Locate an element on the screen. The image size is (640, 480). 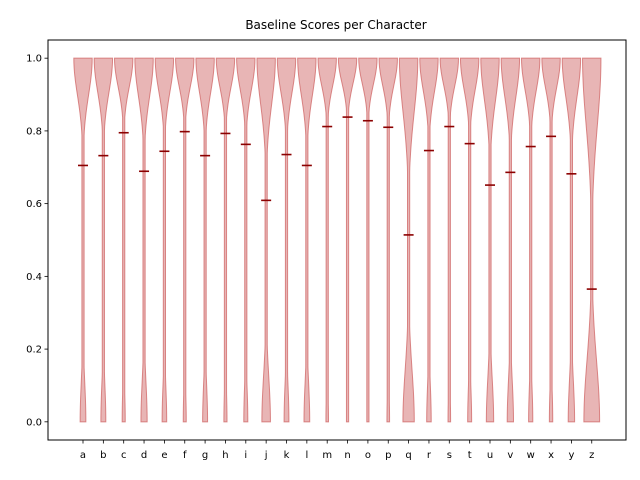
x-tick-label: k is located at coordinates (287, 455).